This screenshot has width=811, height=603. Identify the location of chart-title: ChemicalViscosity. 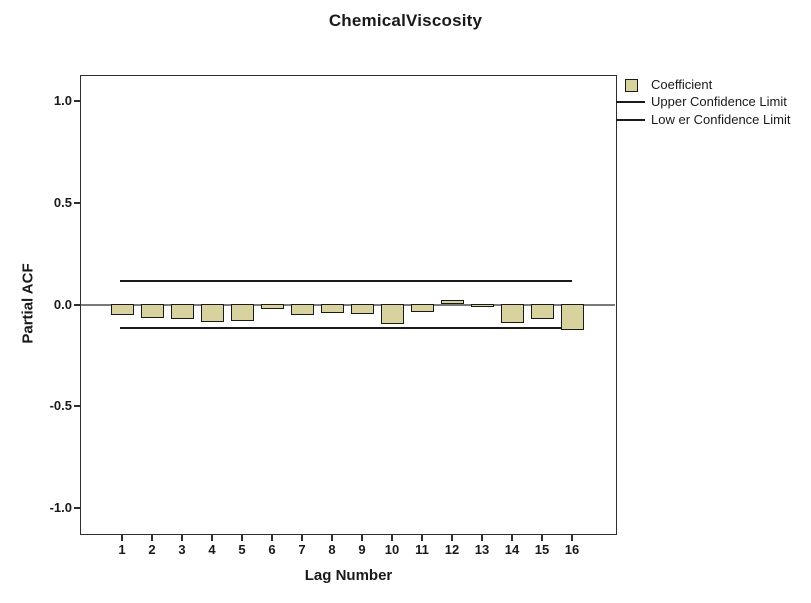
(405, 20).